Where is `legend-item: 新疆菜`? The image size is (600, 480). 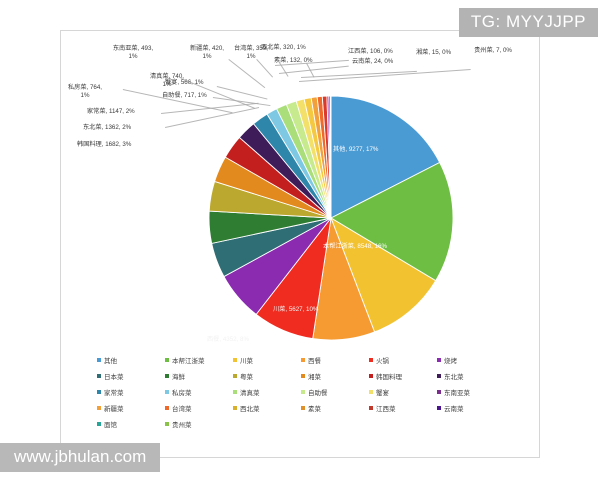 legend-item: 新疆菜 is located at coordinates (131, 408).